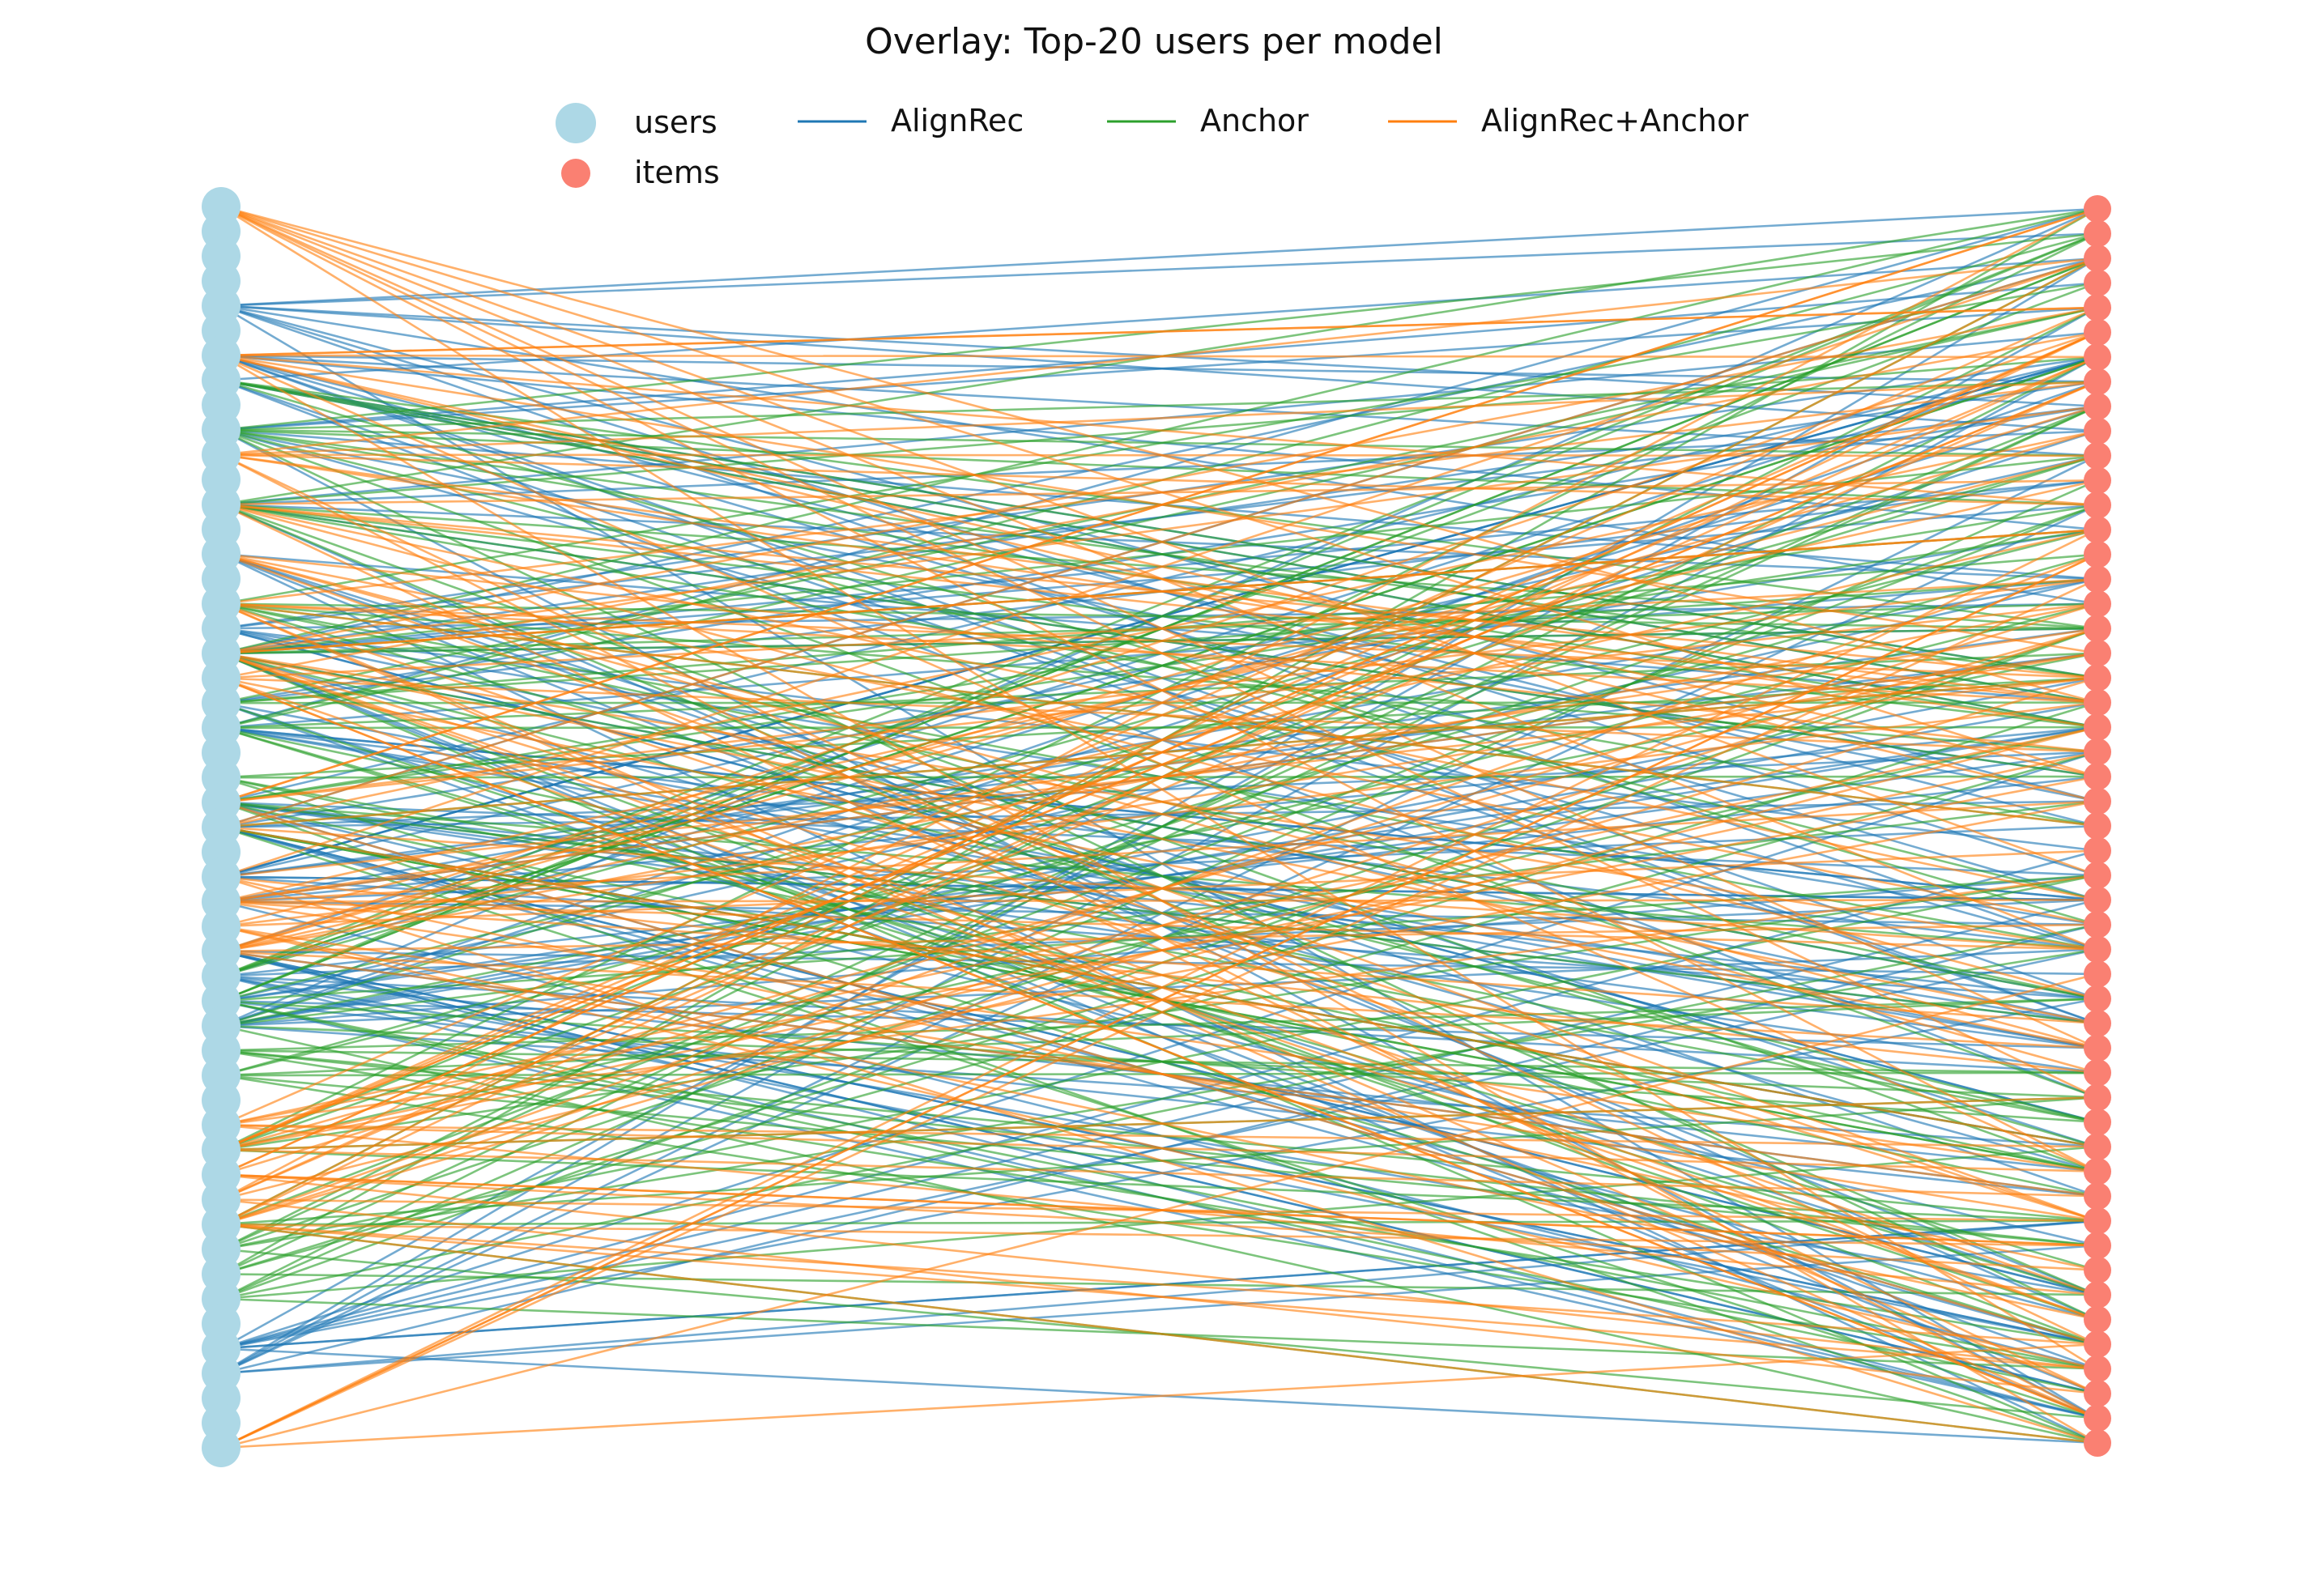 This screenshot has width=2308, height=1596. I want to click on legend-marker-items, so click(575, 173).